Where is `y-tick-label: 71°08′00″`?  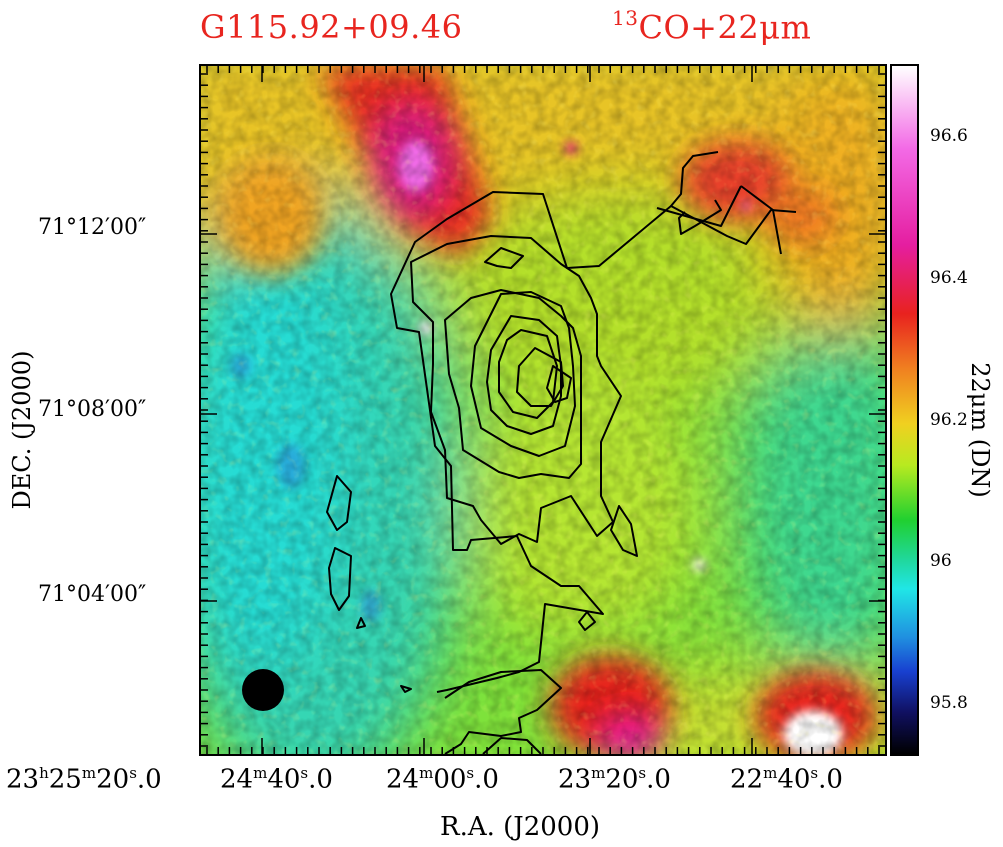 y-tick-label: 71°08′00″ is located at coordinates (92, 409).